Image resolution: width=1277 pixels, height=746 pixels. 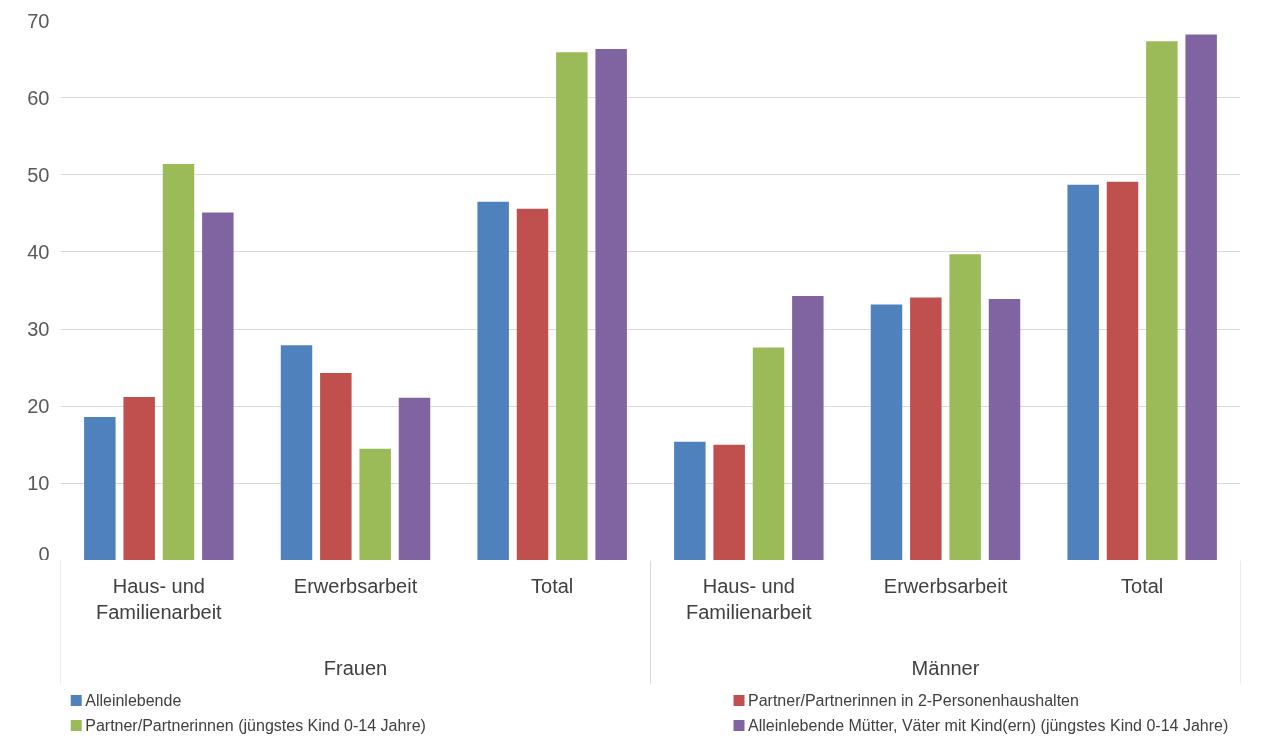 What do you see at coordinates (945, 667) in the screenshot?
I see `text: Männer` at bounding box center [945, 667].